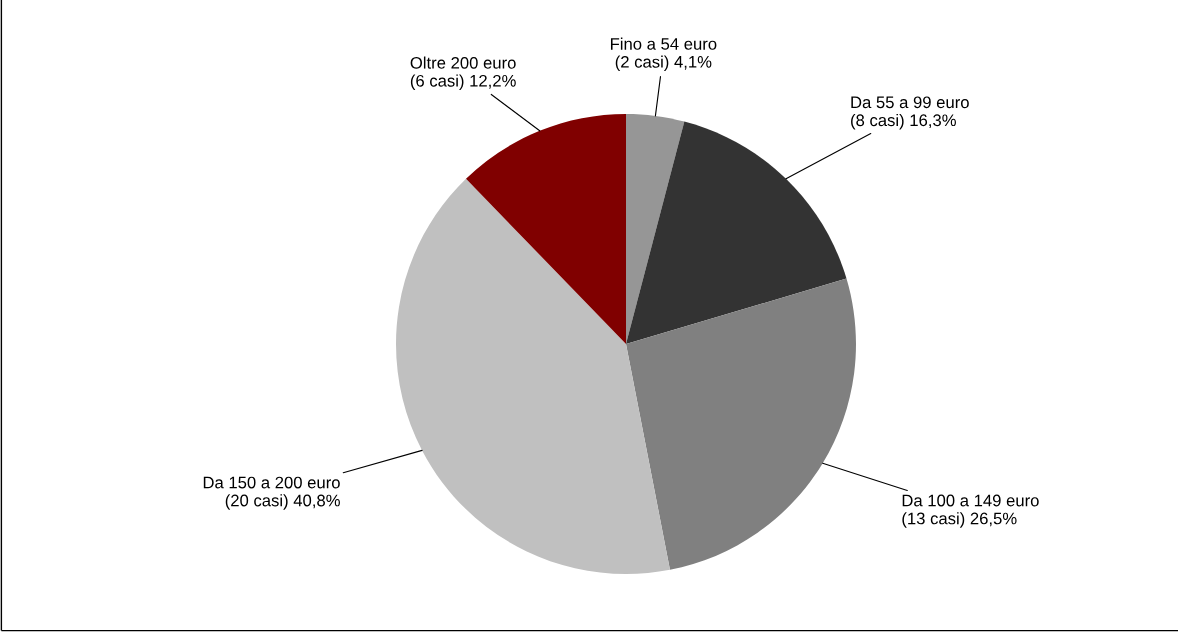 This screenshot has width=1178, height=632. I want to click on data-label: (6 casi) 12,2%, so click(463, 82).